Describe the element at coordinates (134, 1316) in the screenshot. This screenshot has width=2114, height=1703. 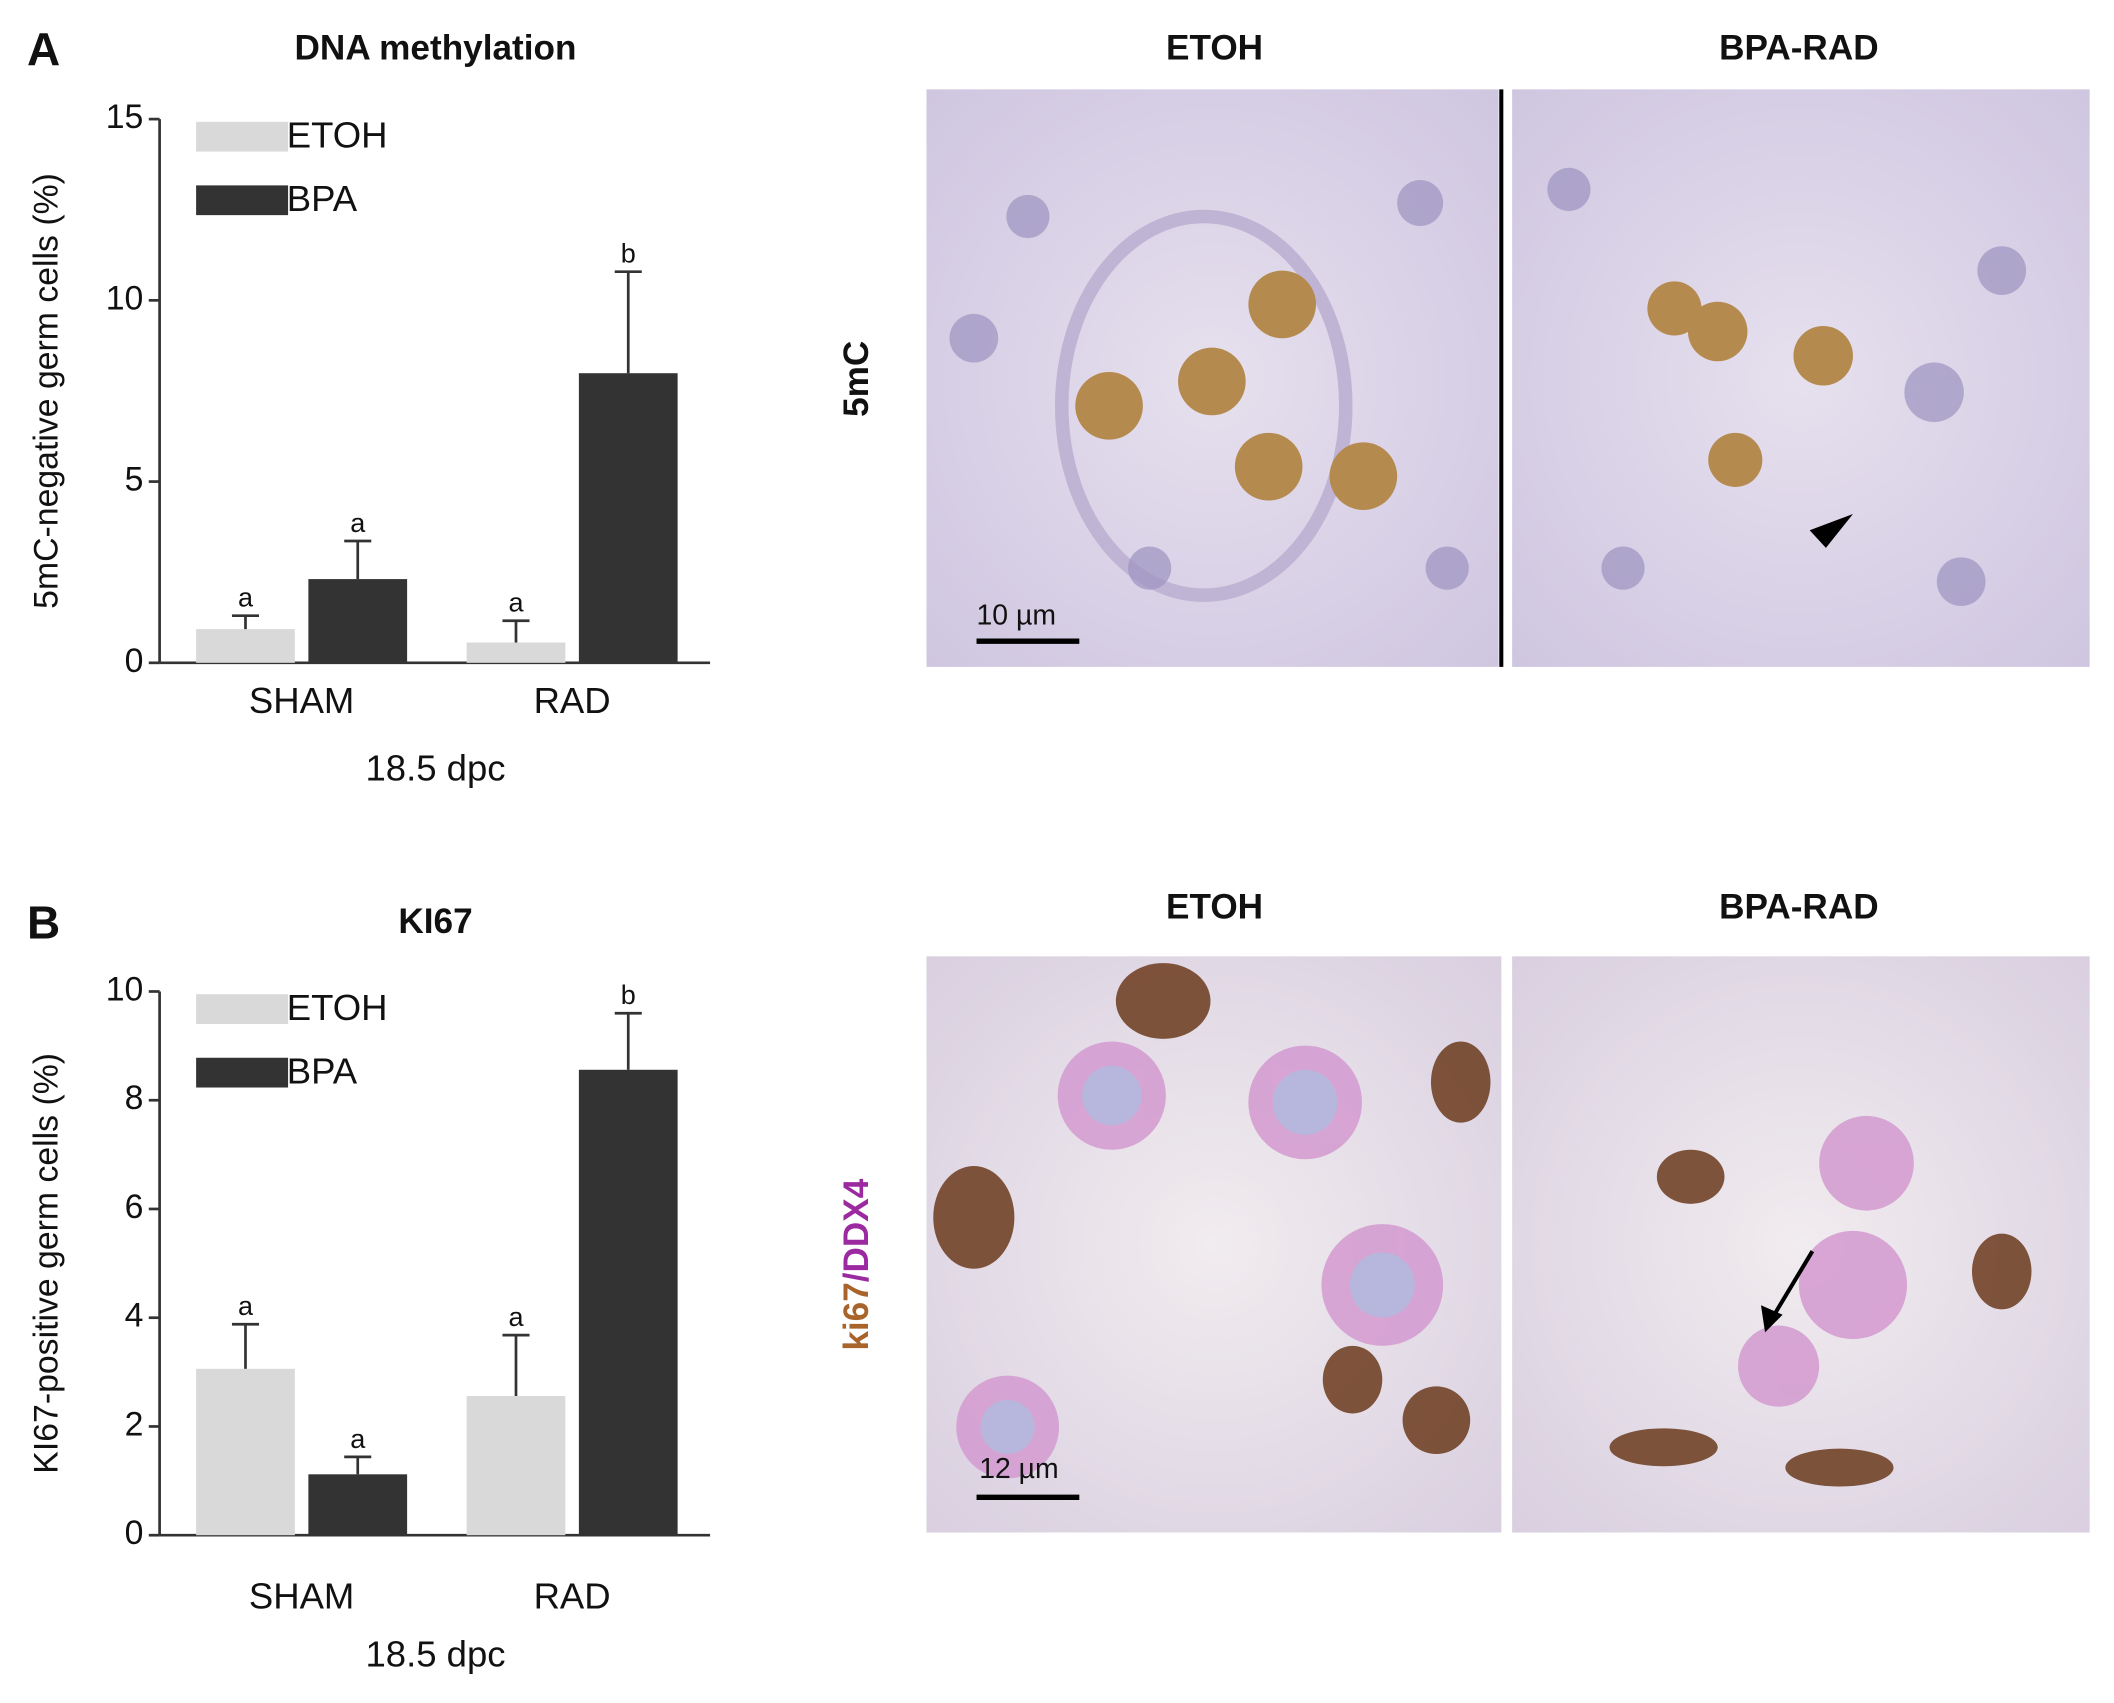
I see `y-tick-label: 4` at that location.